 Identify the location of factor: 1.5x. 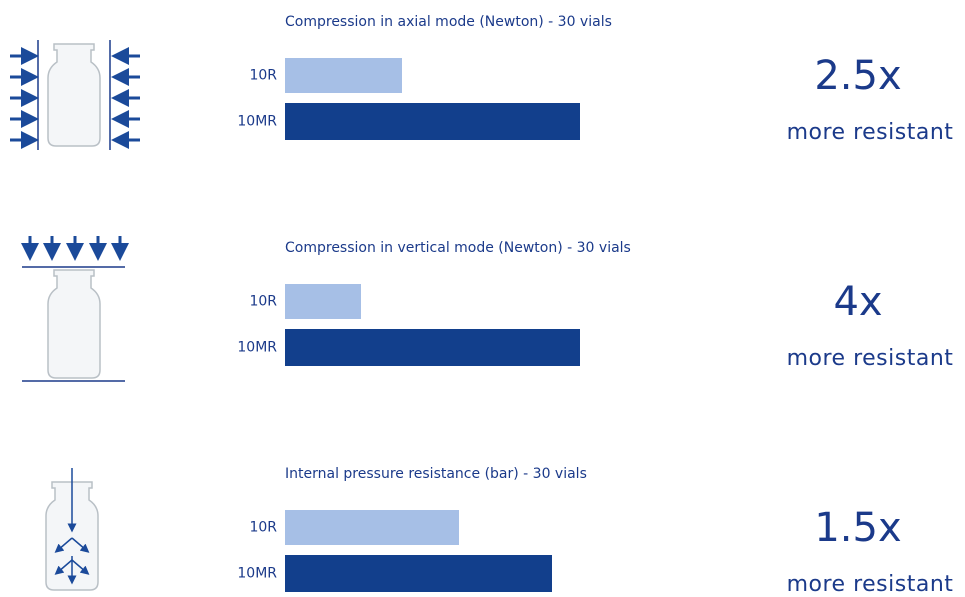
(857, 528).